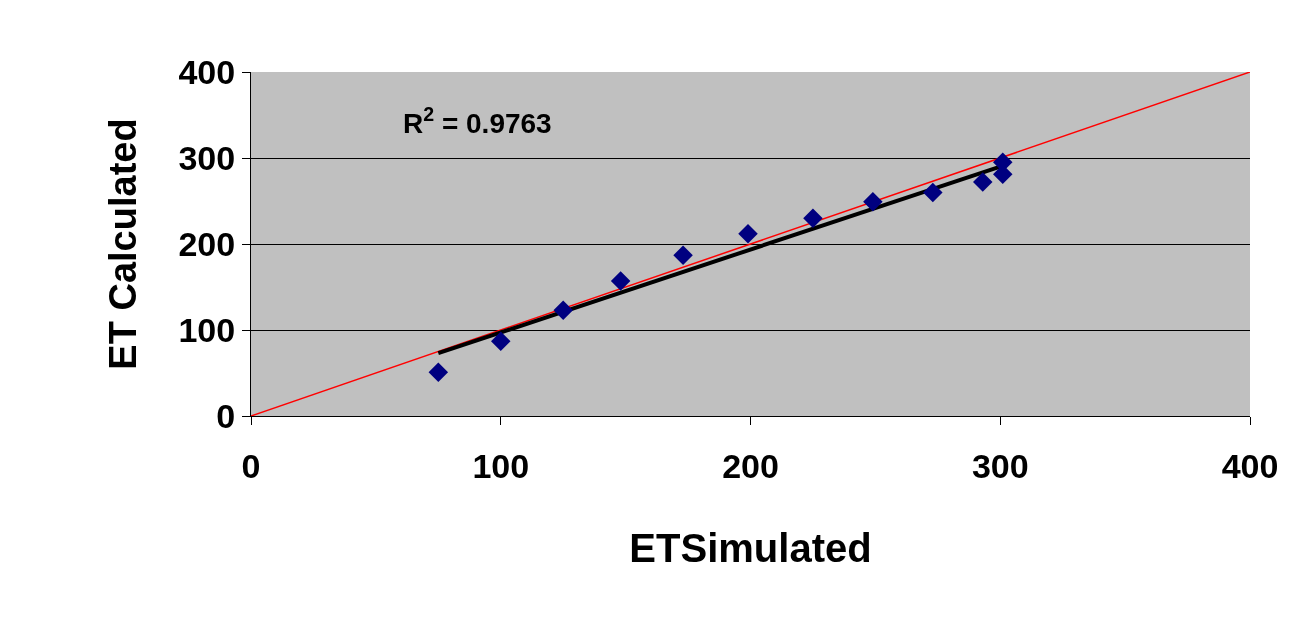  I want to click on x-tick-label: 300, so click(1000, 465).